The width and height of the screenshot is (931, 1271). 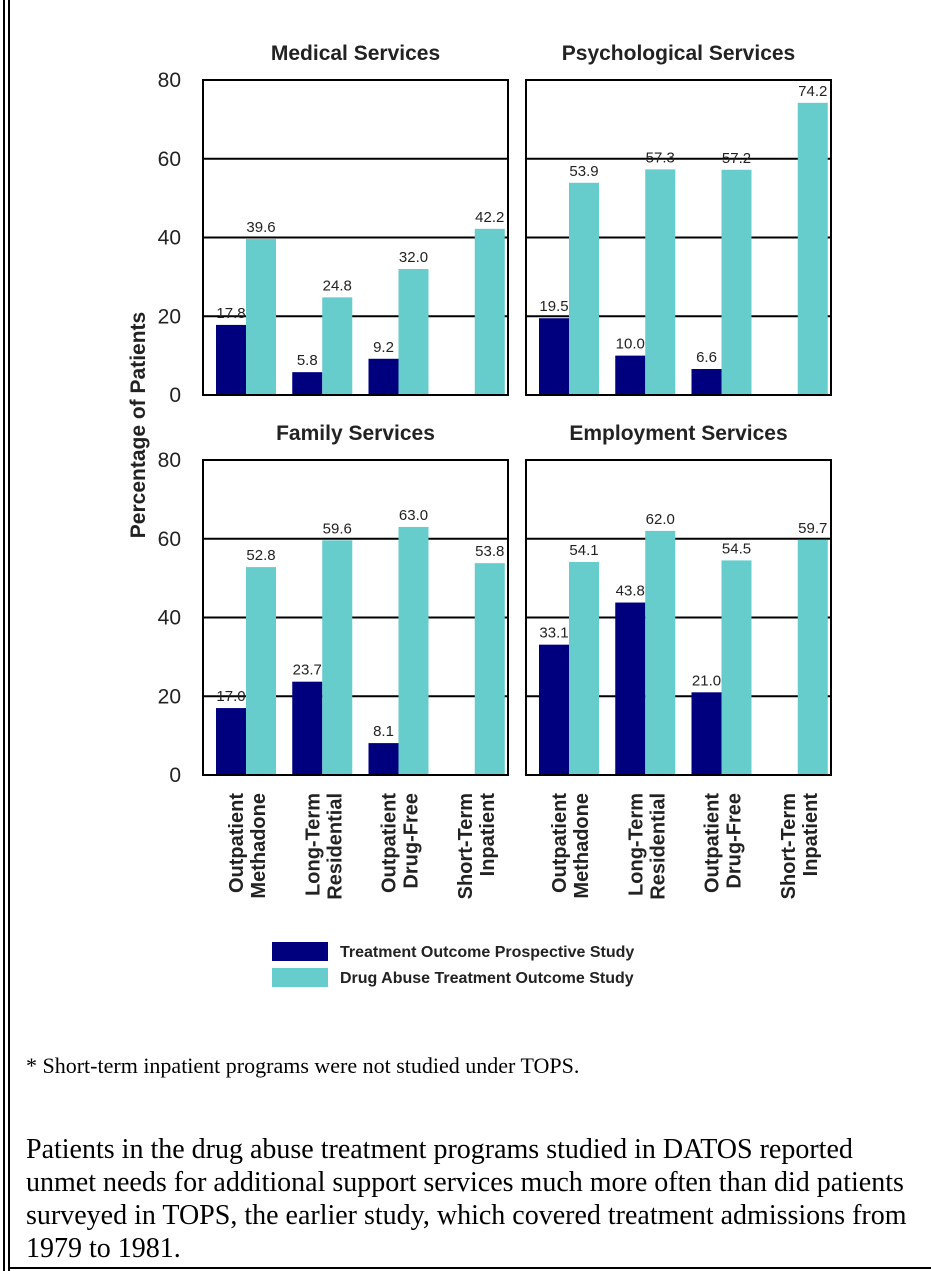 What do you see at coordinates (337, 285) in the screenshot?
I see `data-label: 24.8` at bounding box center [337, 285].